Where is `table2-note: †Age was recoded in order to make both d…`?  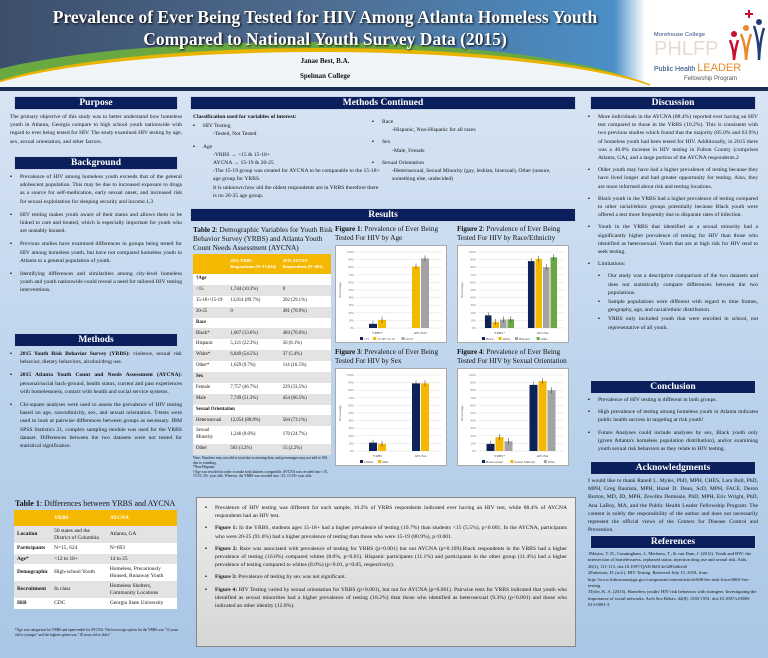
table2-note: †Age was recoded in order to make both d… is located at coordinates (260, 474).